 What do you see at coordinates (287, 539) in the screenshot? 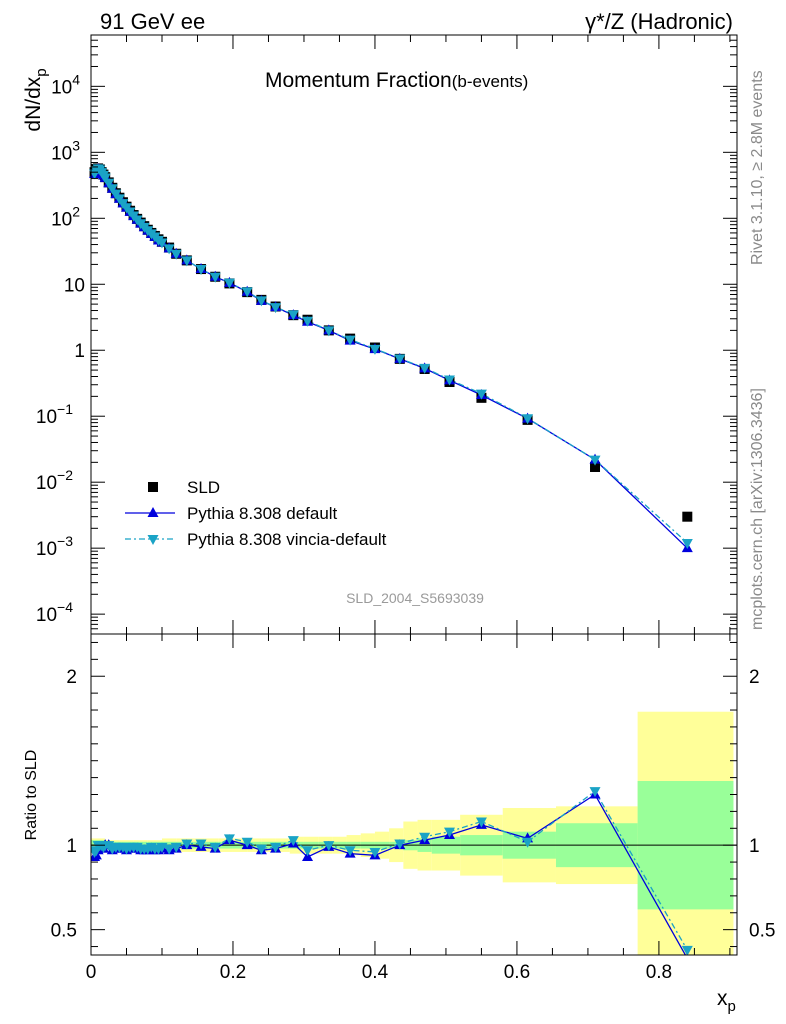
I see `legend-label: Pythia 8.308 vincia-default` at bounding box center [287, 539].